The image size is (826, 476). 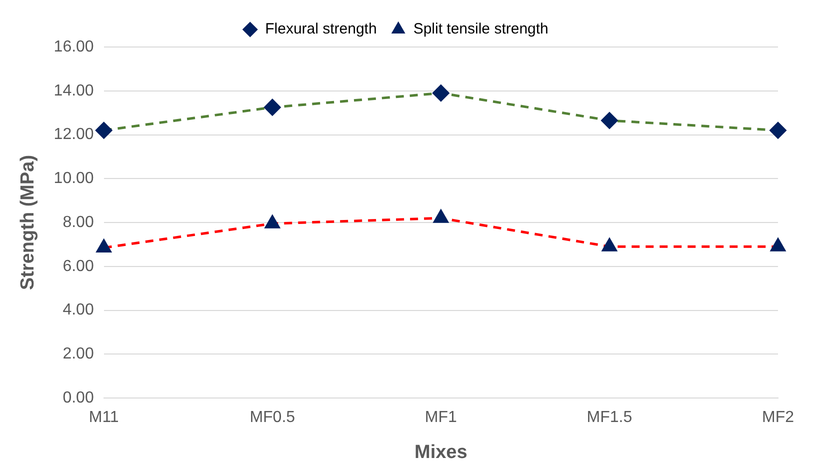 I want to click on y-tick-label: 16.00, so click(x=74, y=47).